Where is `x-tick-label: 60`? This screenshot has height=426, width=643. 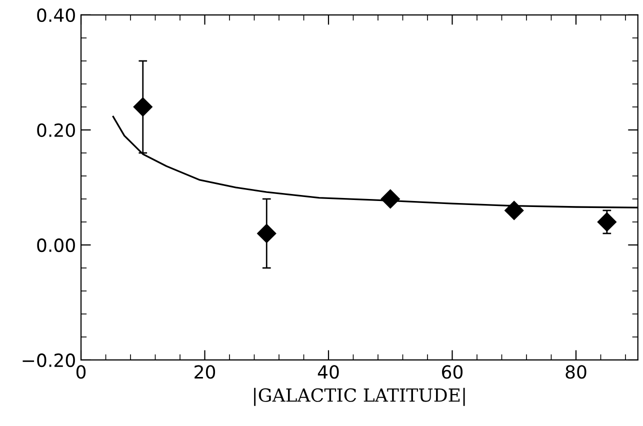 x-tick-label: 60 is located at coordinates (452, 372).